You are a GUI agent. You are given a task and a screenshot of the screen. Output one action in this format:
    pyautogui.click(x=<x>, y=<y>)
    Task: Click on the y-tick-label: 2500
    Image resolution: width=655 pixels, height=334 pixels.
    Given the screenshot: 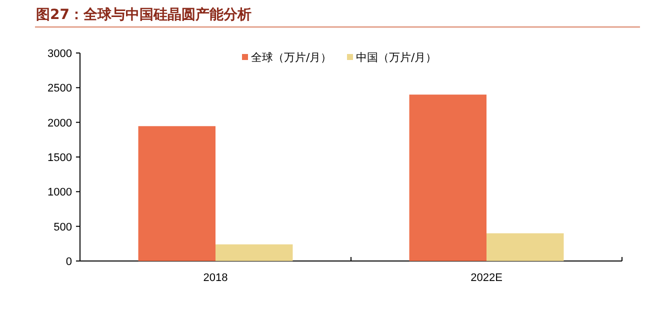 What is the action you would take?
    pyautogui.click(x=60, y=88)
    